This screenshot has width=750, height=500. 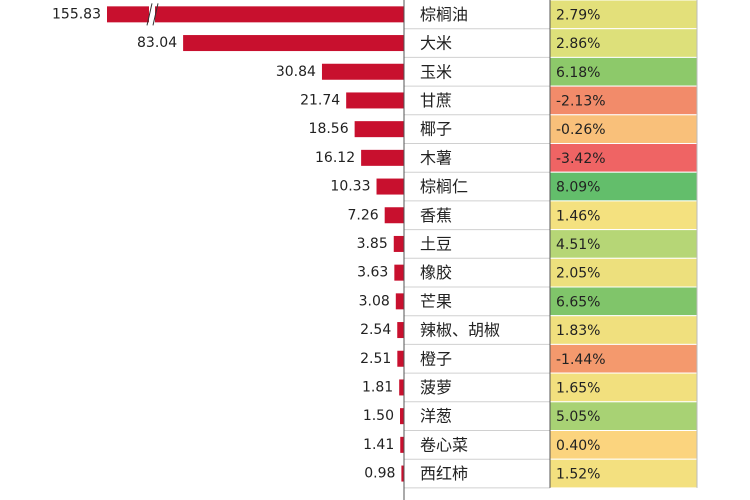 I want to click on category-label: 椰子, so click(x=436, y=129).